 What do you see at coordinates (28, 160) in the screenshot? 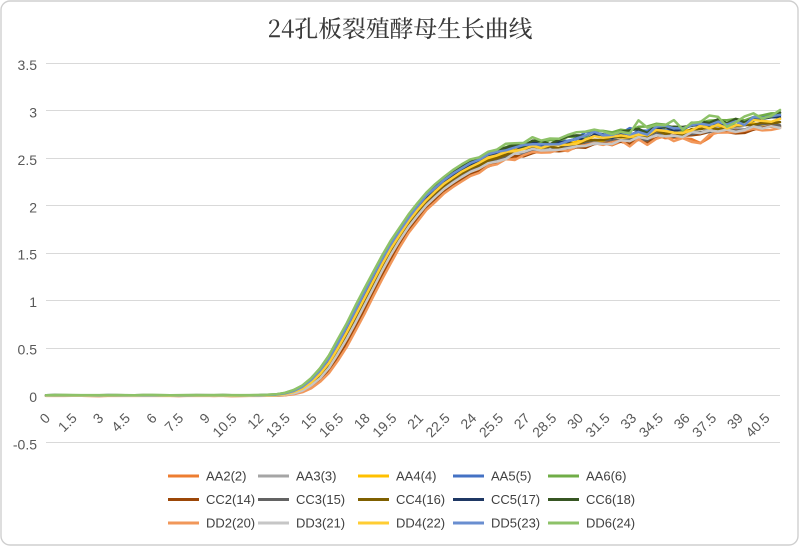
I see `svg-text: 2.5` at bounding box center [28, 160].